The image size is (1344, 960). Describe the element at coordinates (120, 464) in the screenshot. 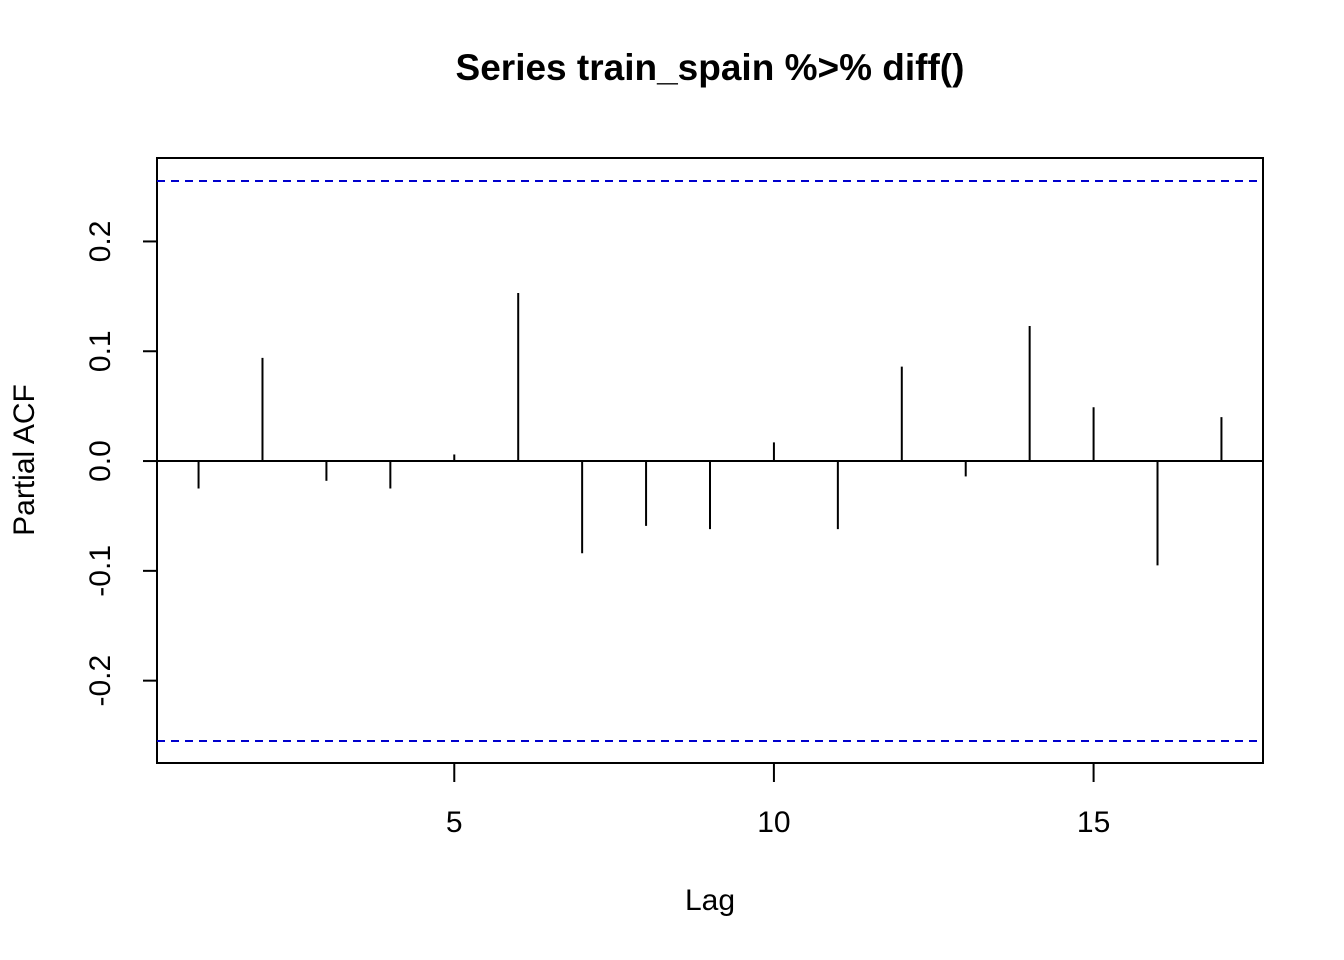

I see `y-axis: -0.2 -0.1 0.0 0.1 0.2` at that location.